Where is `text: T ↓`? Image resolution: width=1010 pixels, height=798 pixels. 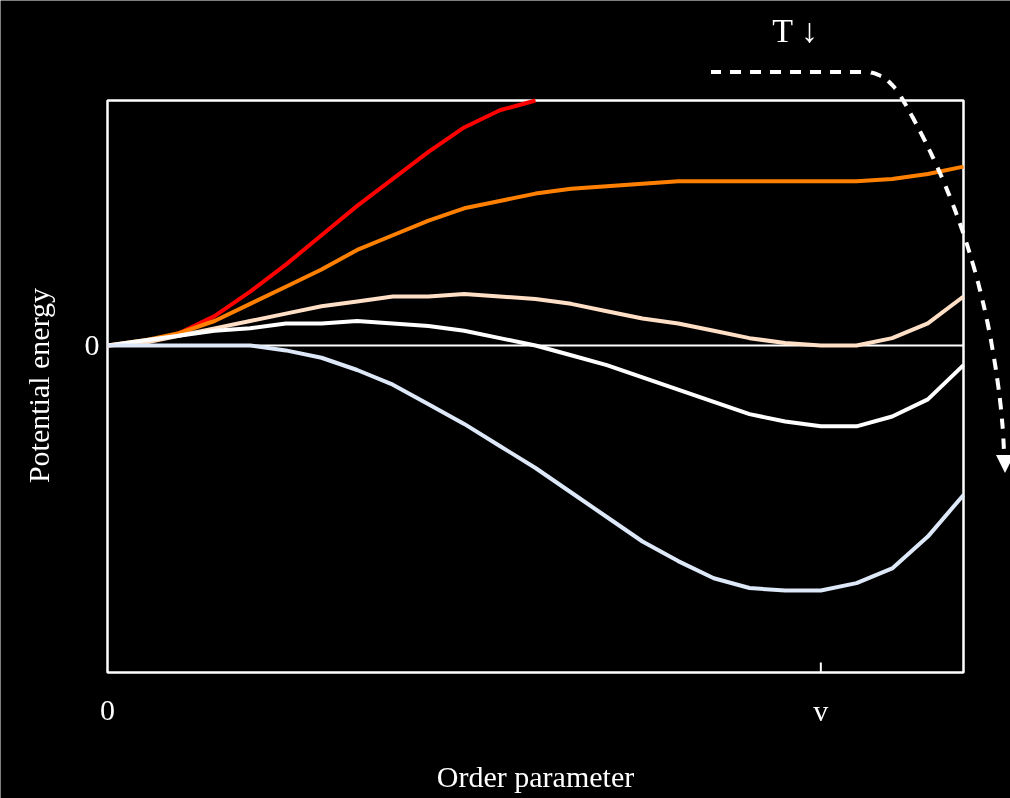
text: T ↓ is located at coordinates (795, 30).